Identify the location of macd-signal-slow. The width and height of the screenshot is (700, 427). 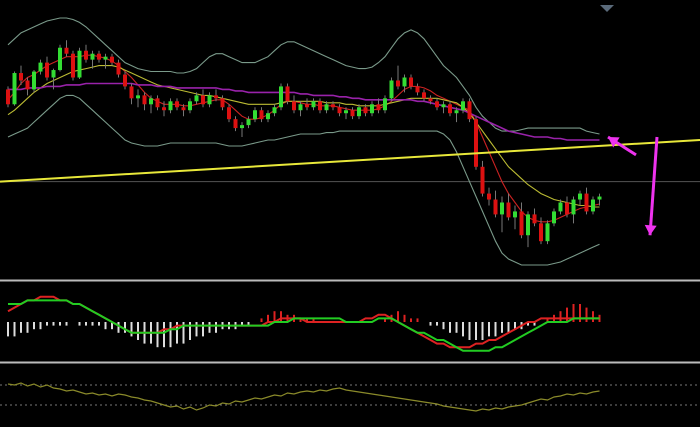
(304, 325).